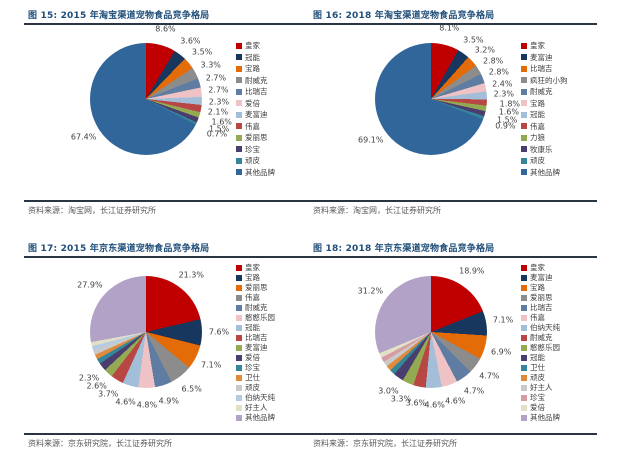 The image size is (619, 466). I want to click on legend-item: 皇家, so click(558, 45).